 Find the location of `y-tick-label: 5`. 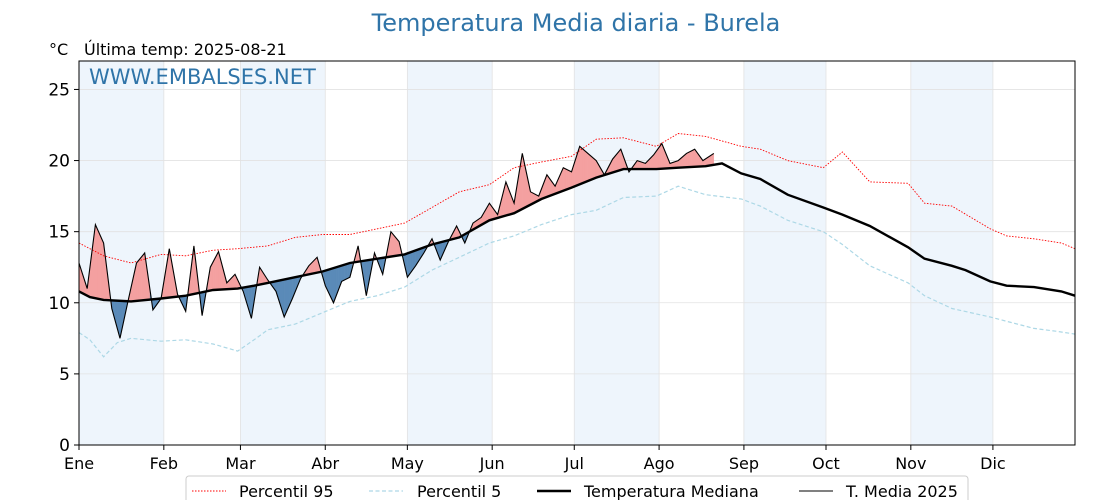

y-tick-label: 5 is located at coordinates (64, 375).